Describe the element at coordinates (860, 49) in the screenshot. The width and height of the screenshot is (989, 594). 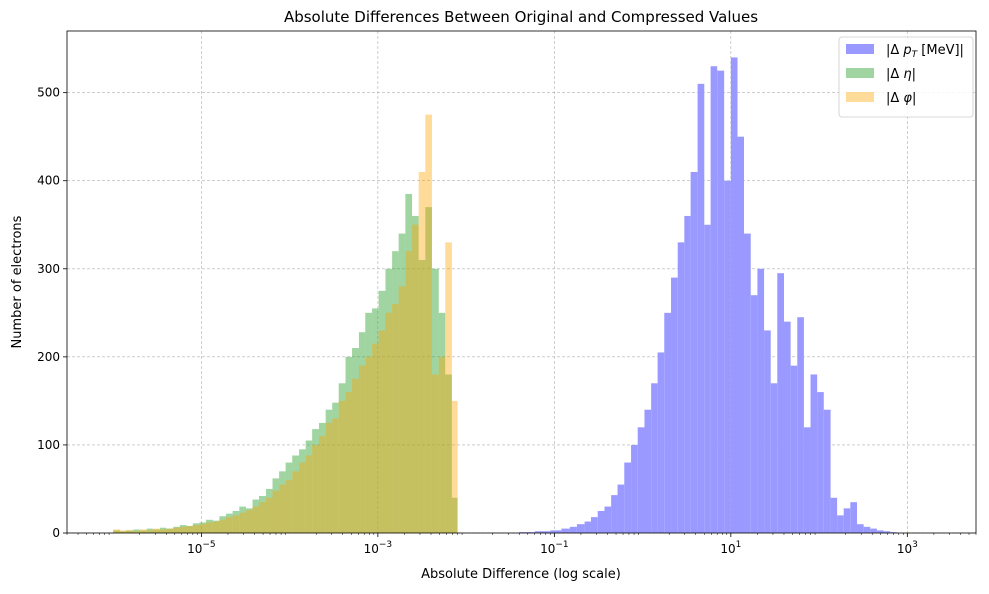
I see `legend-swatch` at that location.